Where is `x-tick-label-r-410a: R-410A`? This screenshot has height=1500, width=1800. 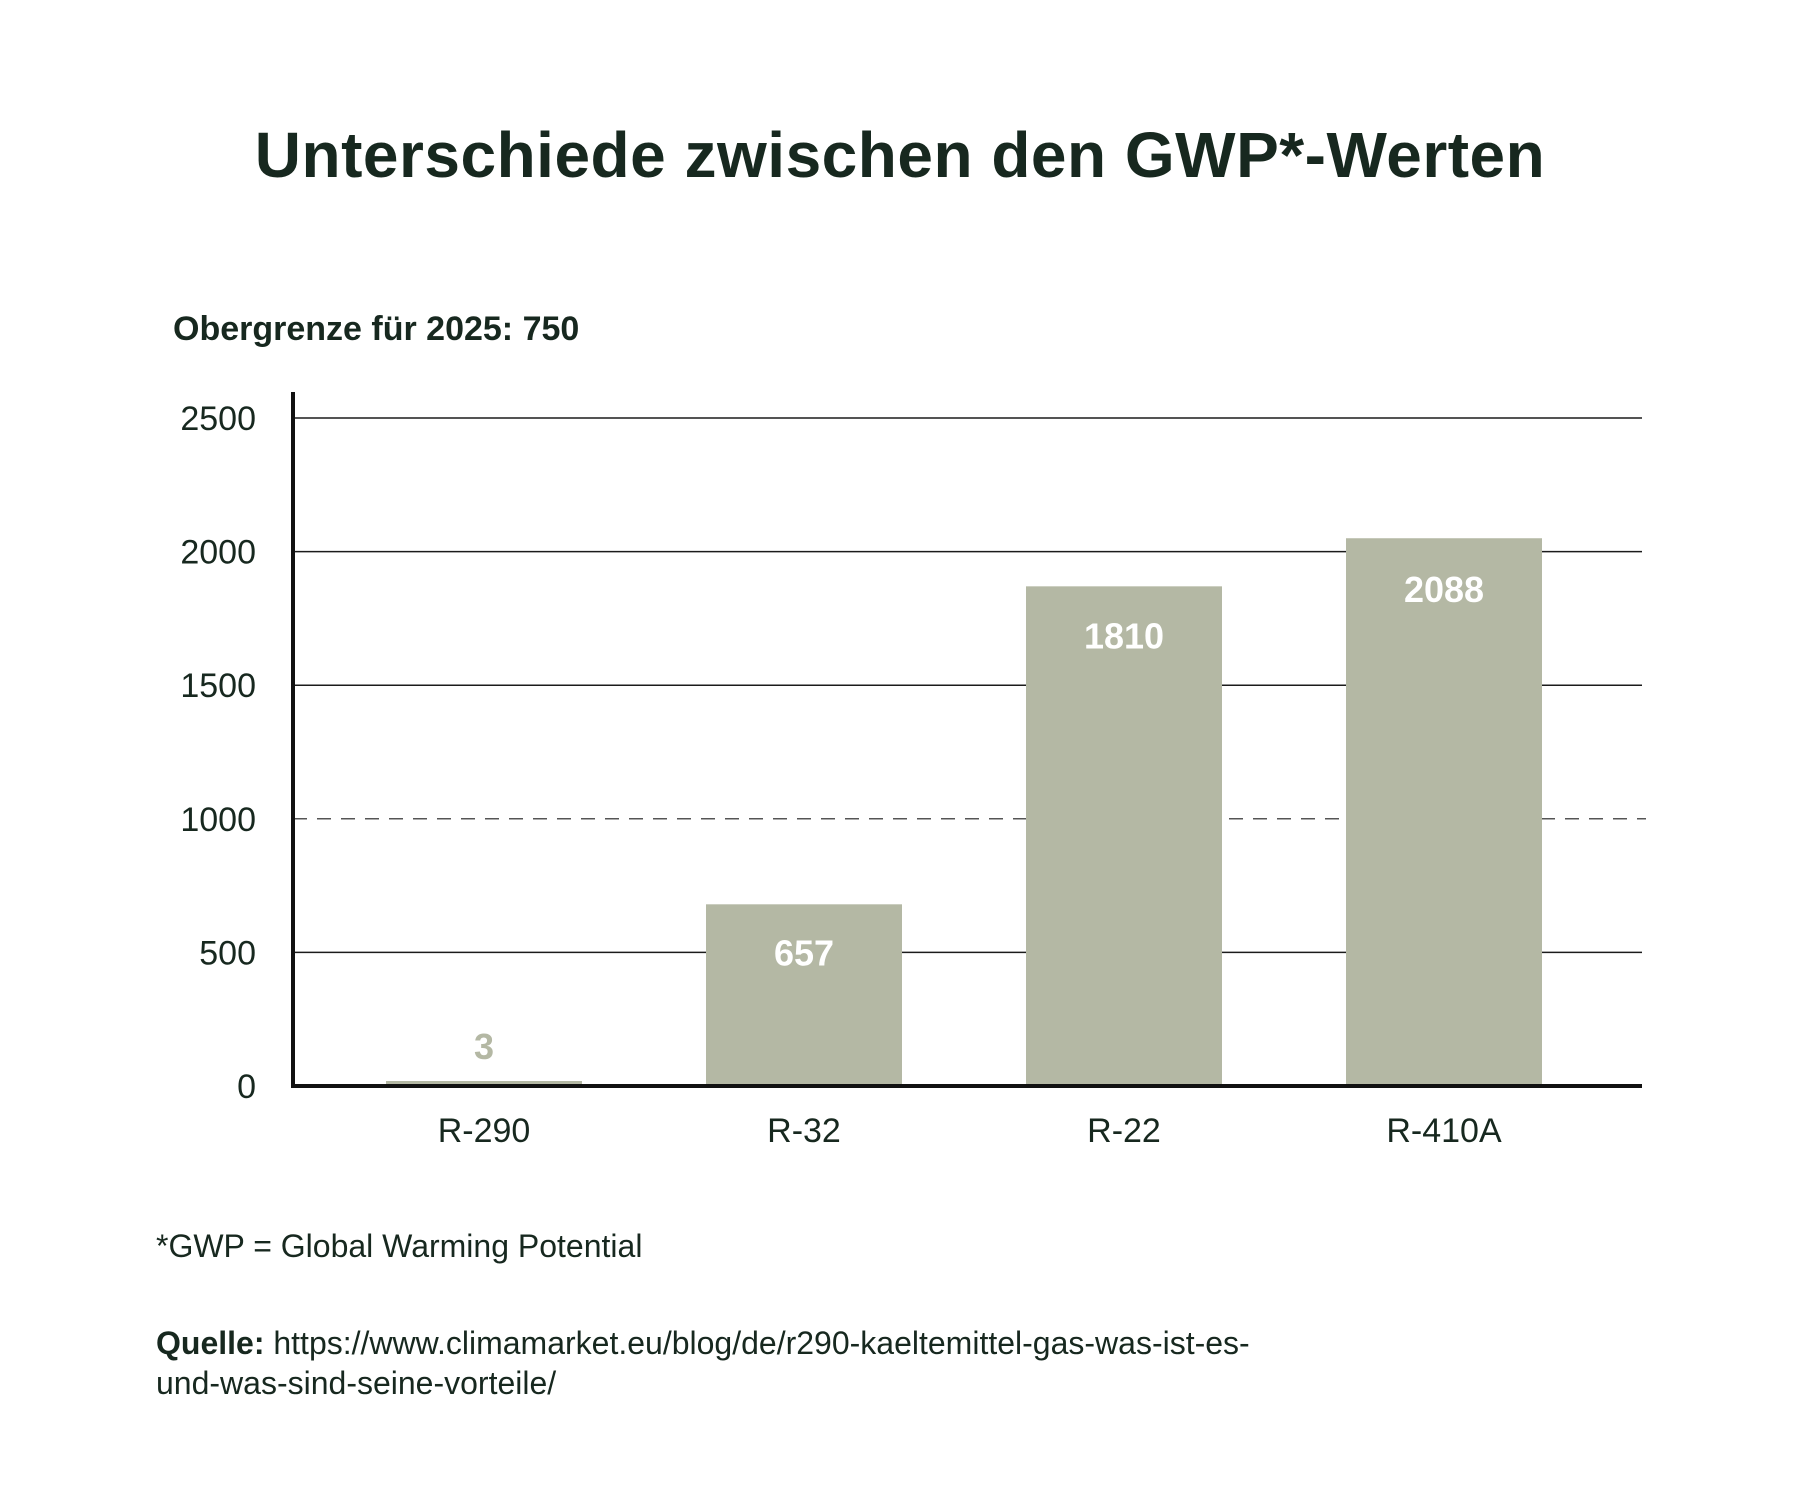
x-tick-label-r-410a: R-410A is located at coordinates (1444, 1131).